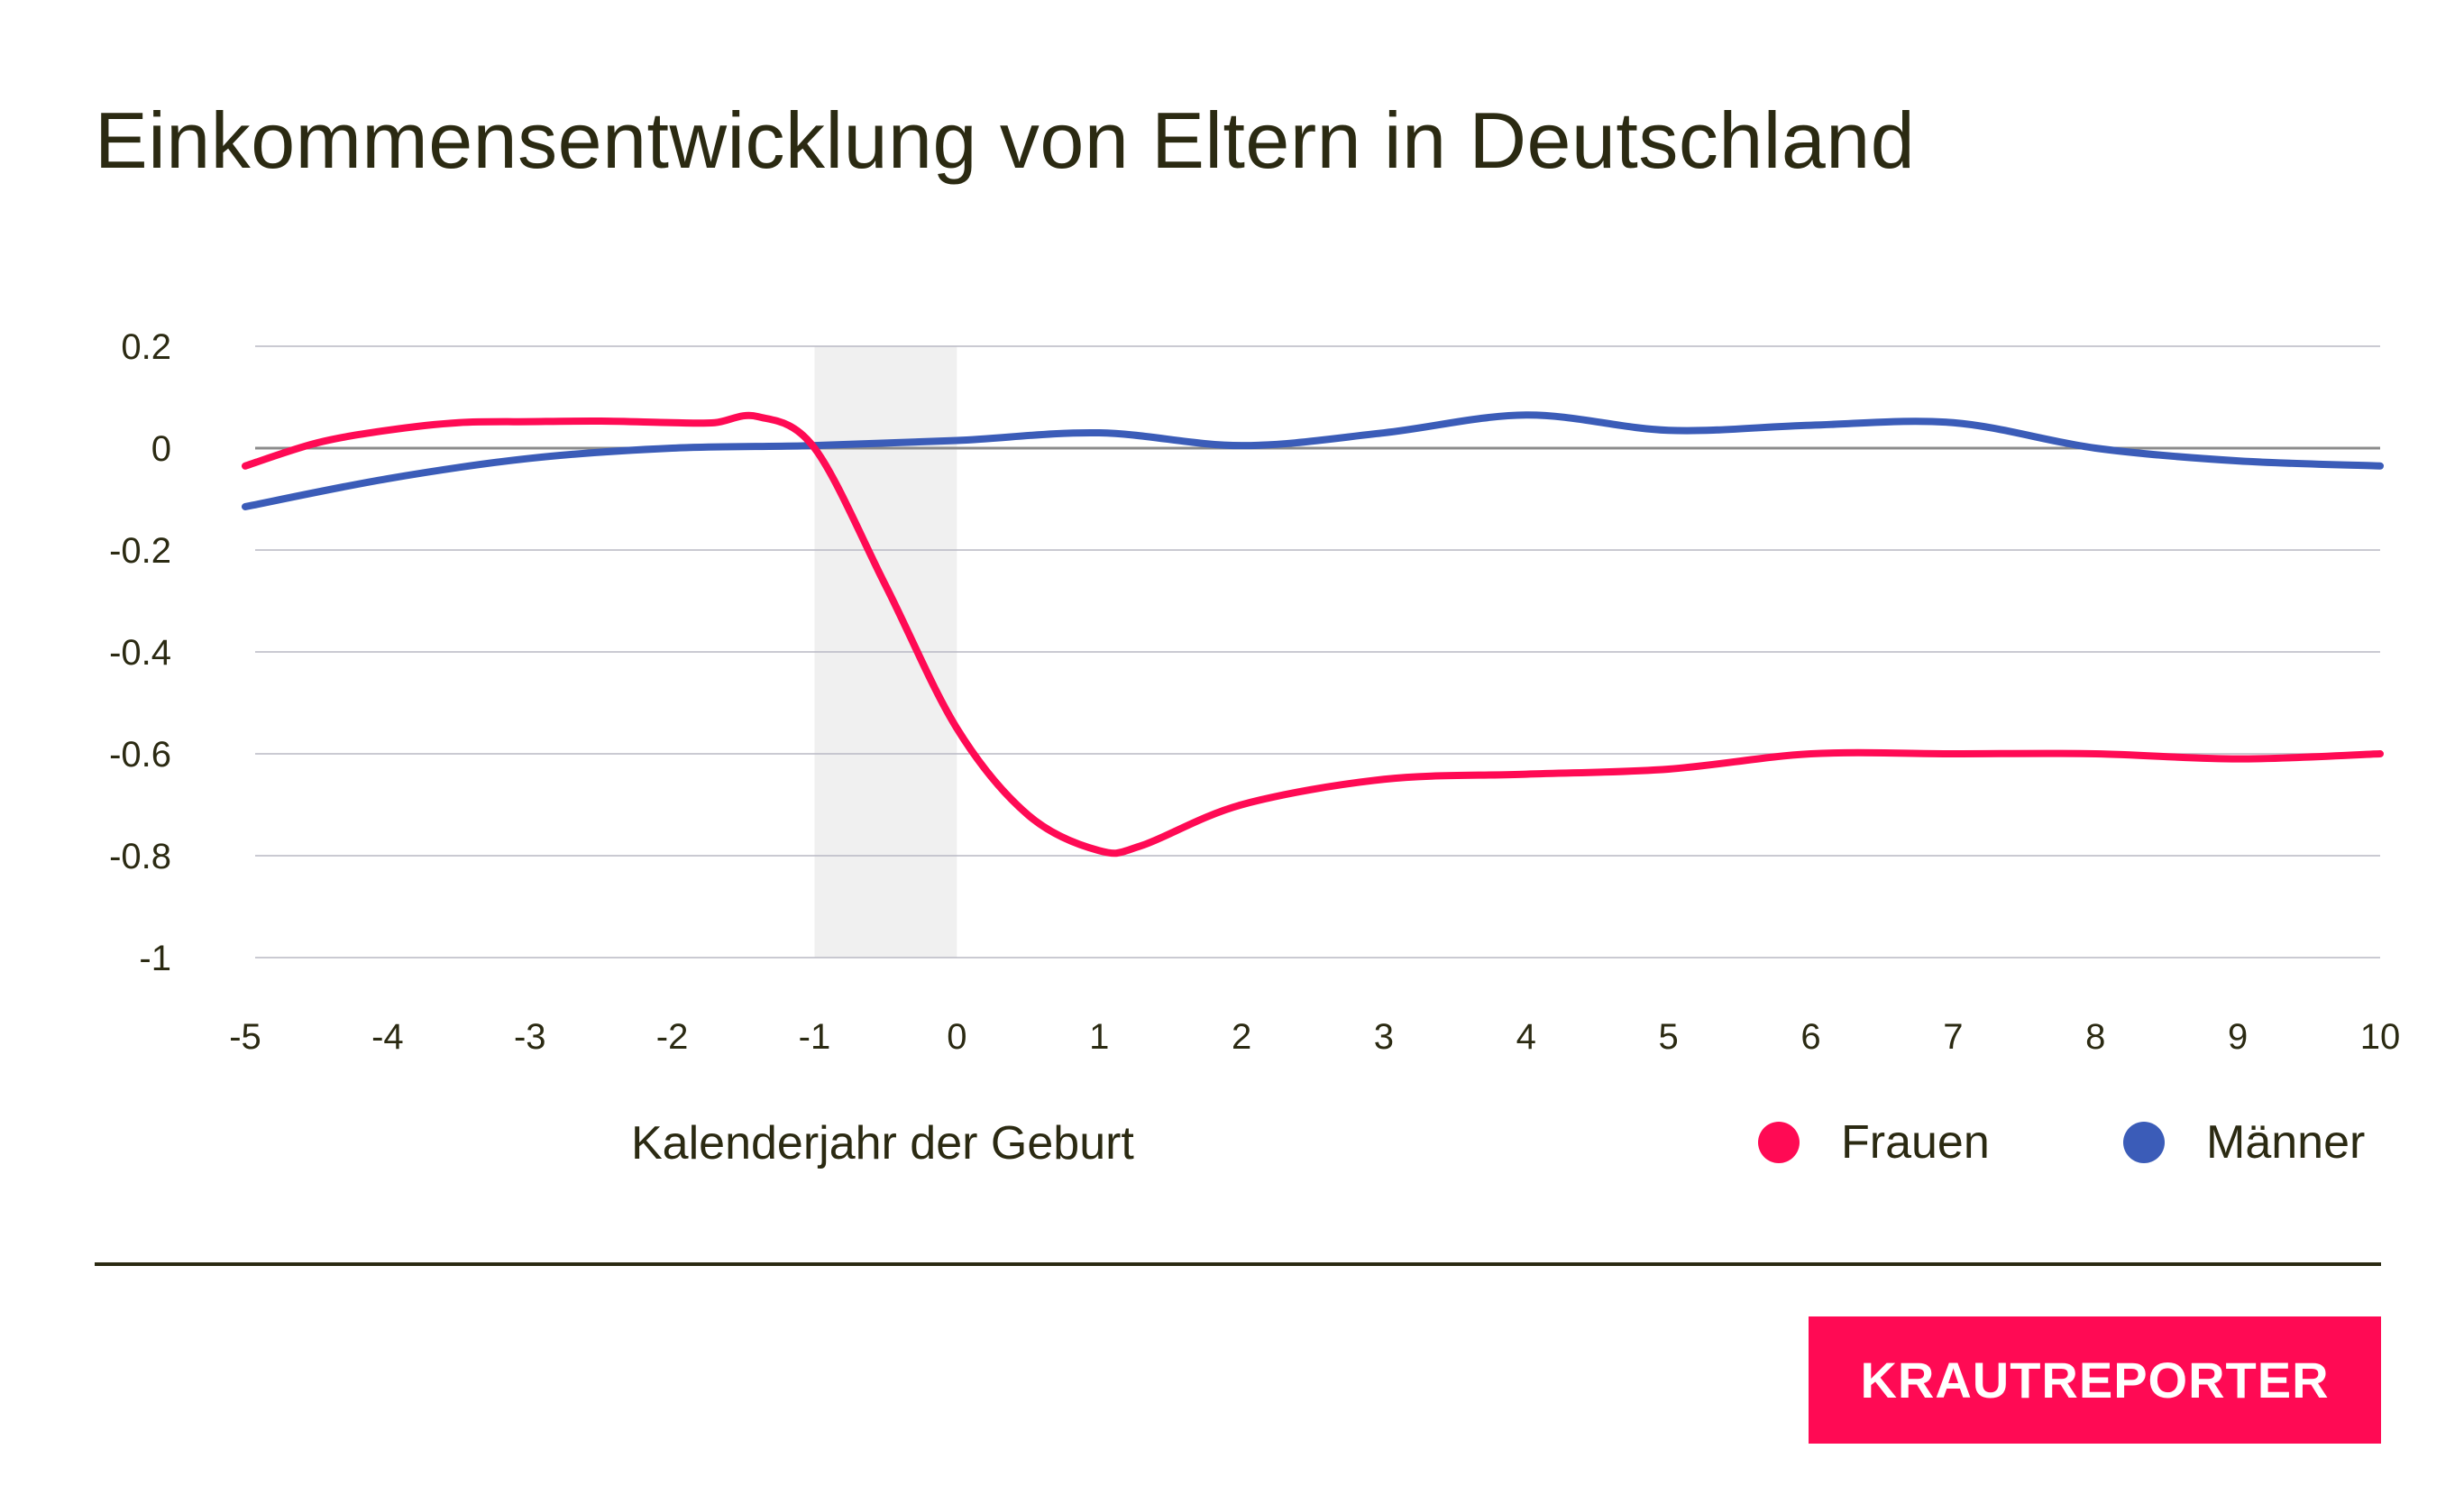 Image resolution: width=2464 pixels, height=1495 pixels. Describe the element at coordinates (1526, 1037) in the screenshot. I see `x-tick-label: 4` at that location.